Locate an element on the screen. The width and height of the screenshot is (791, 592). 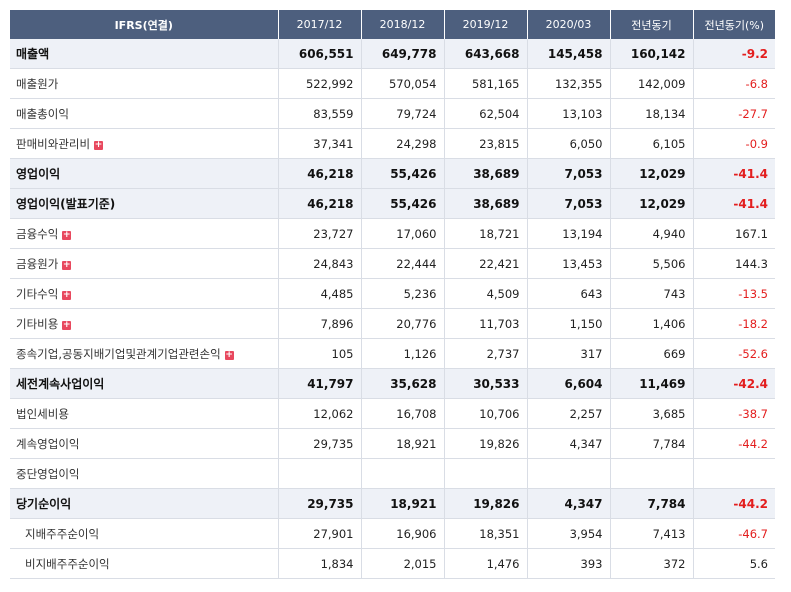
table-cell: 1,126 is located at coordinates (403, 353).